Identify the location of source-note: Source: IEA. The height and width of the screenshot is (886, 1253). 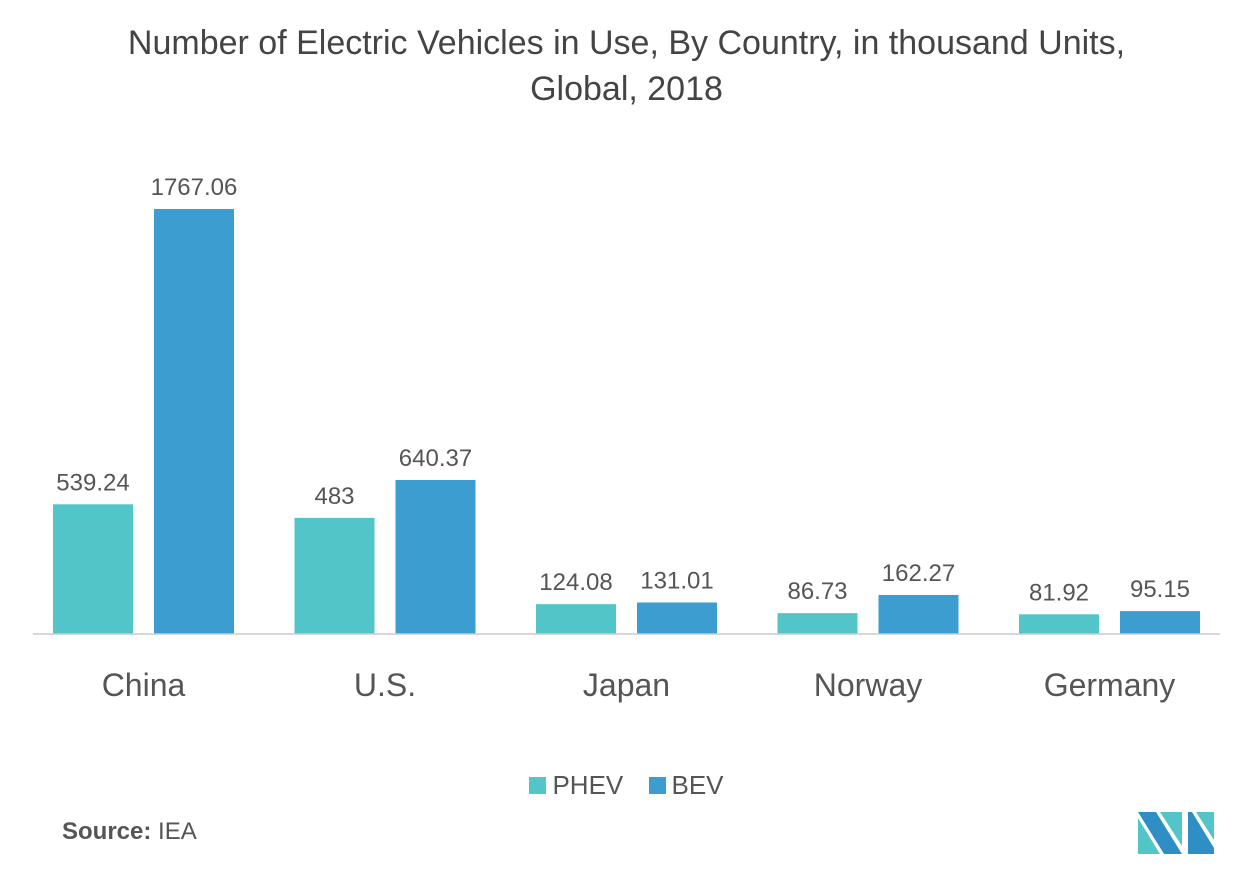
(129, 832).